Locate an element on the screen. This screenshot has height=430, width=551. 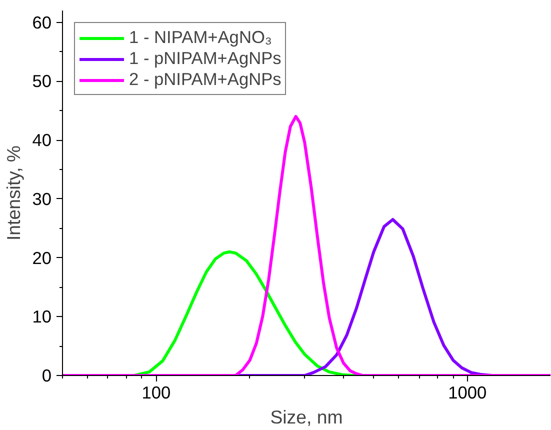
x-tick-label: 100 is located at coordinates (156, 392).